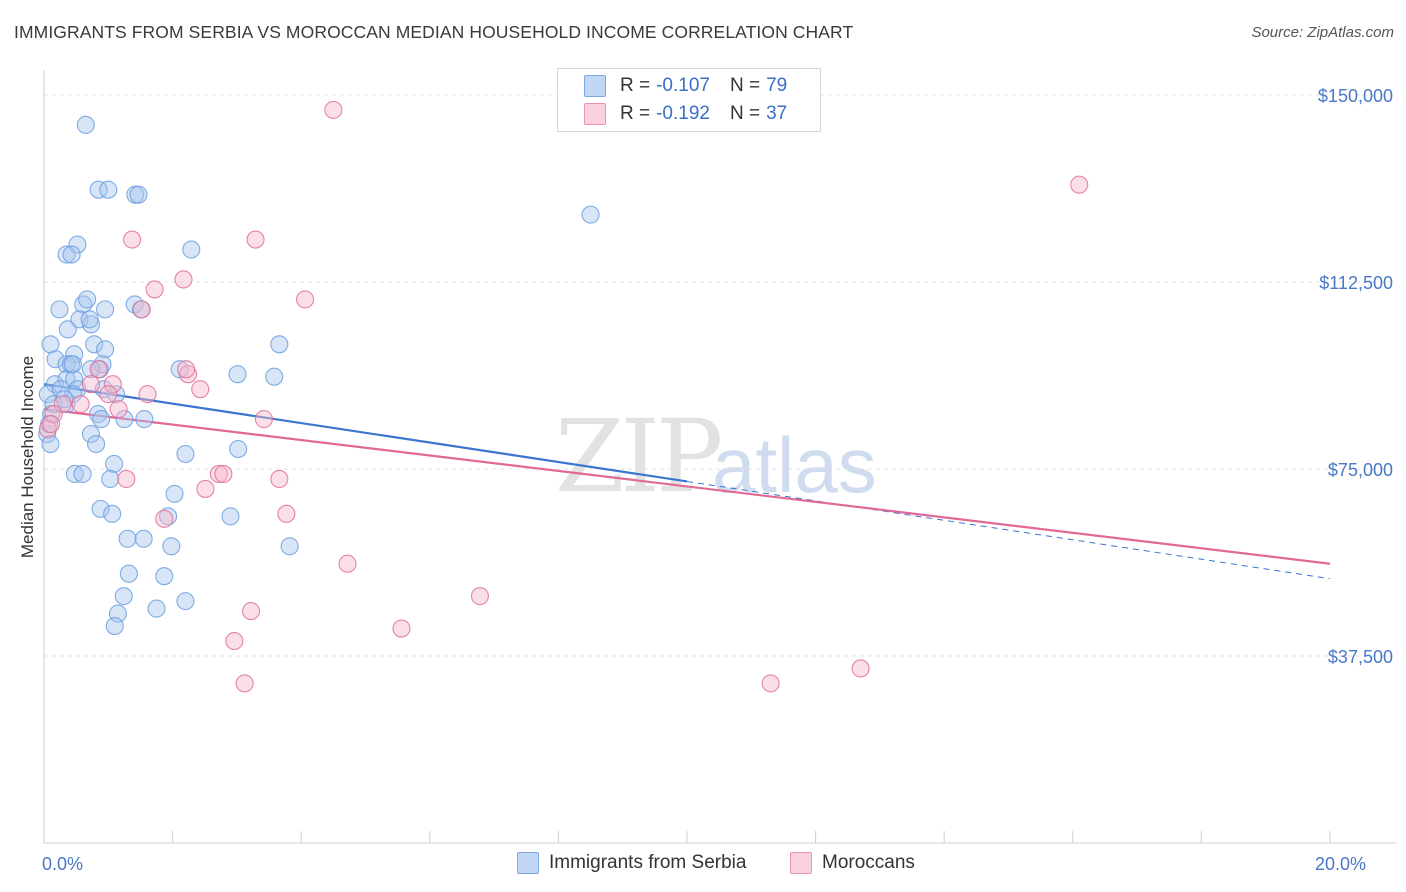 The height and width of the screenshot is (892, 1406). What do you see at coordinates (639, 456) in the screenshot?
I see `watermark-zip: ZIP` at bounding box center [639, 456].